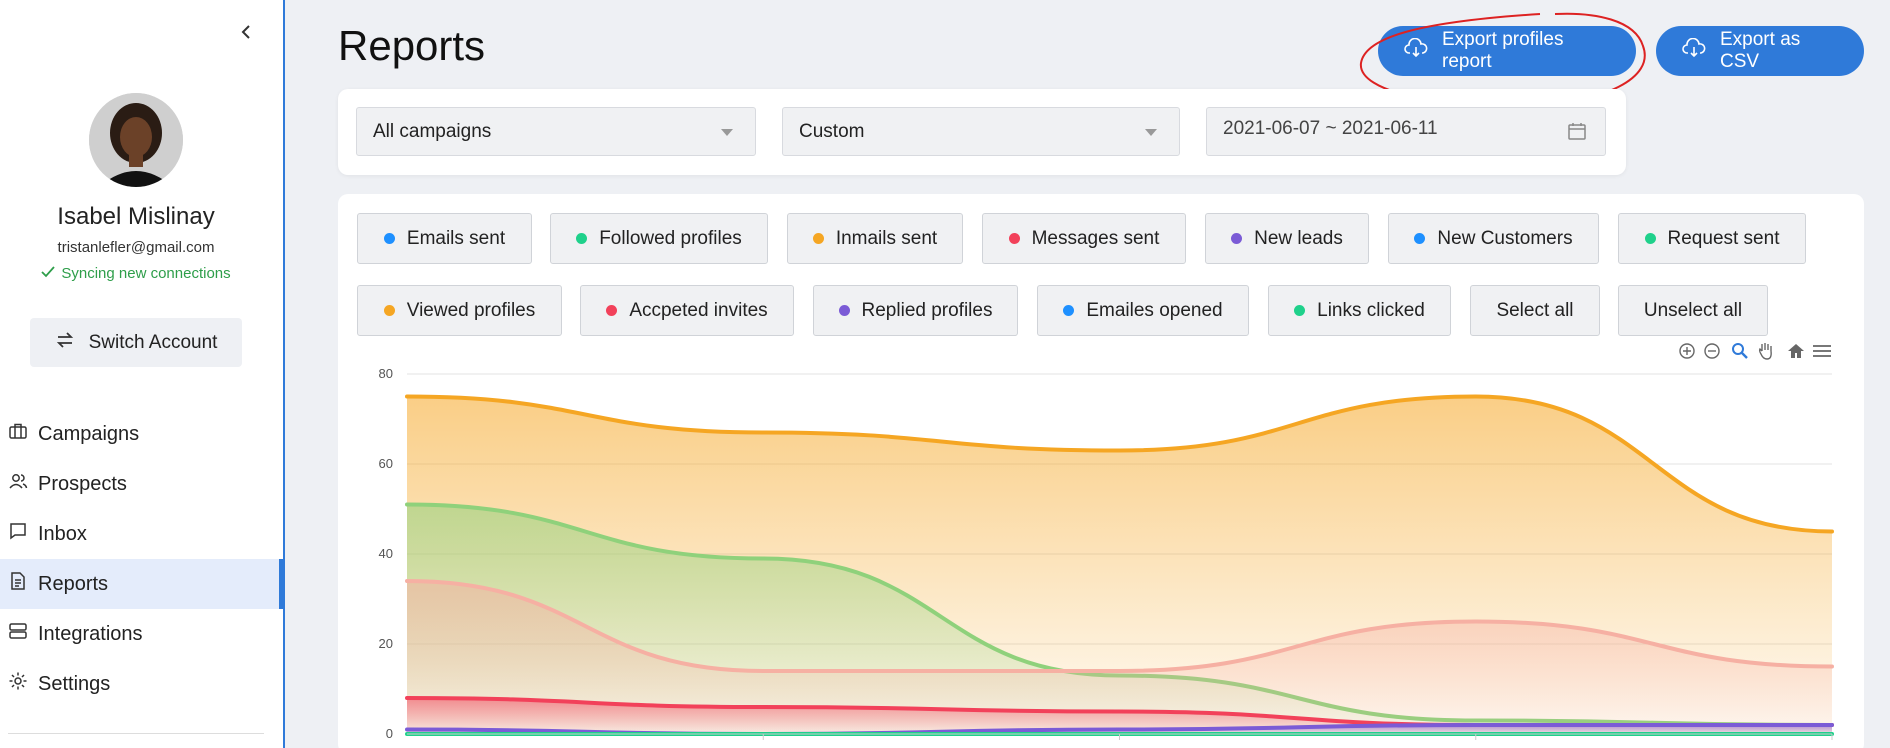 The height and width of the screenshot is (748, 1890). I want to click on sidebar-divider, so click(136, 733).